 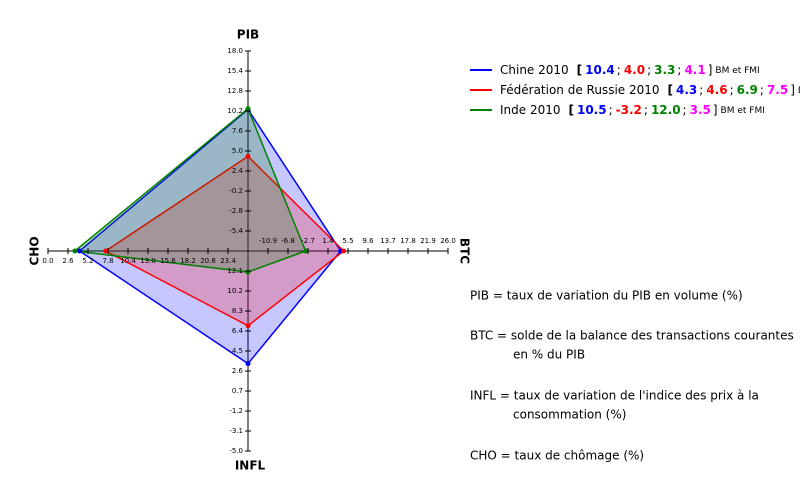 What do you see at coordinates (208, 261) in the screenshot?
I see `tick-label: 20.8` at bounding box center [208, 261].